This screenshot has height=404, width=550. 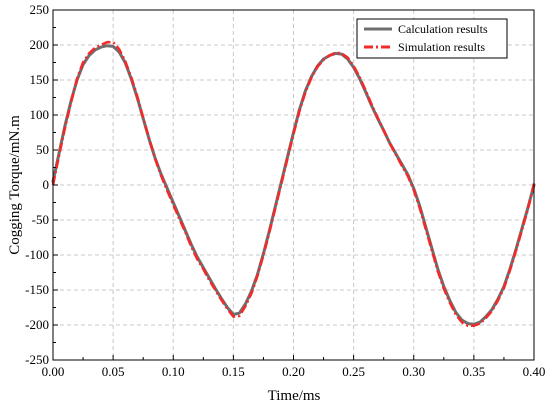 I want to click on y-tick-label: 250, so click(x=40, y=9).